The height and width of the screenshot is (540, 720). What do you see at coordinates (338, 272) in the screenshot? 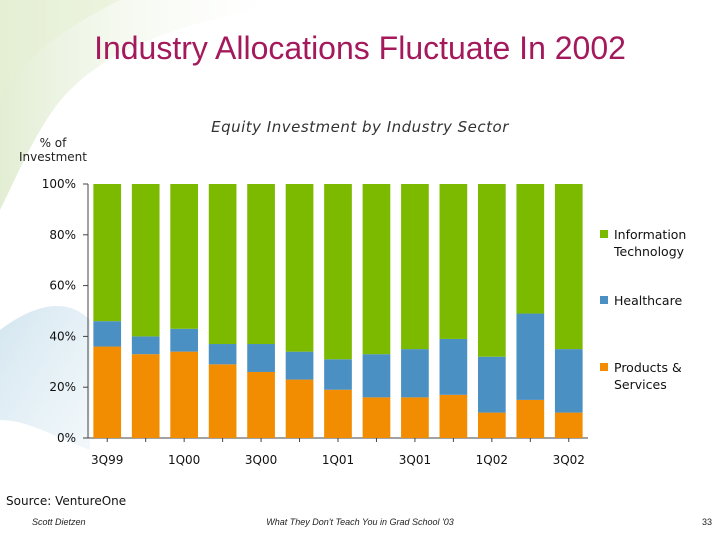
I see `bar-segment-2-1Q01` at bounding box center [338, 272].